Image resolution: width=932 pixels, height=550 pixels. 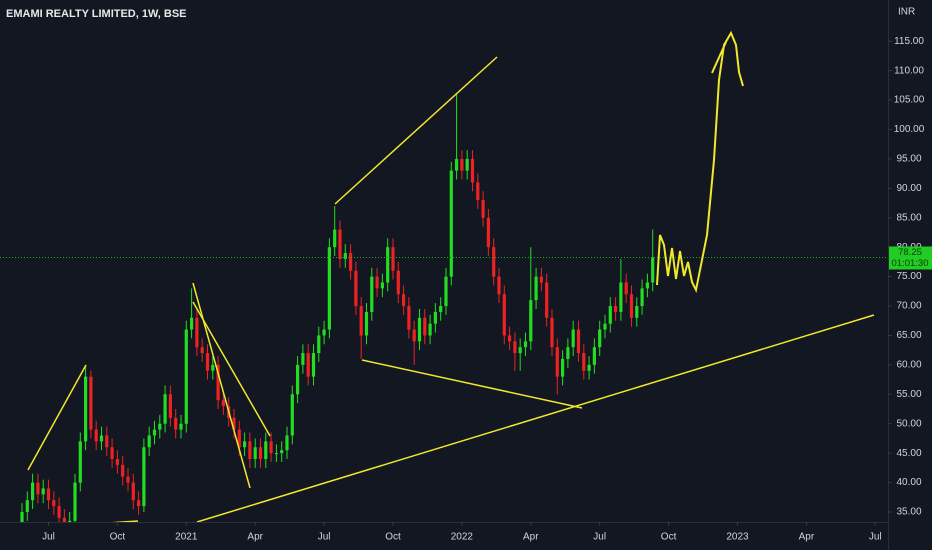 What do you see at coordinates (737, 537) in the screenshot?
I see `x-tick-label: 2023` at bounding box center [737, 537].